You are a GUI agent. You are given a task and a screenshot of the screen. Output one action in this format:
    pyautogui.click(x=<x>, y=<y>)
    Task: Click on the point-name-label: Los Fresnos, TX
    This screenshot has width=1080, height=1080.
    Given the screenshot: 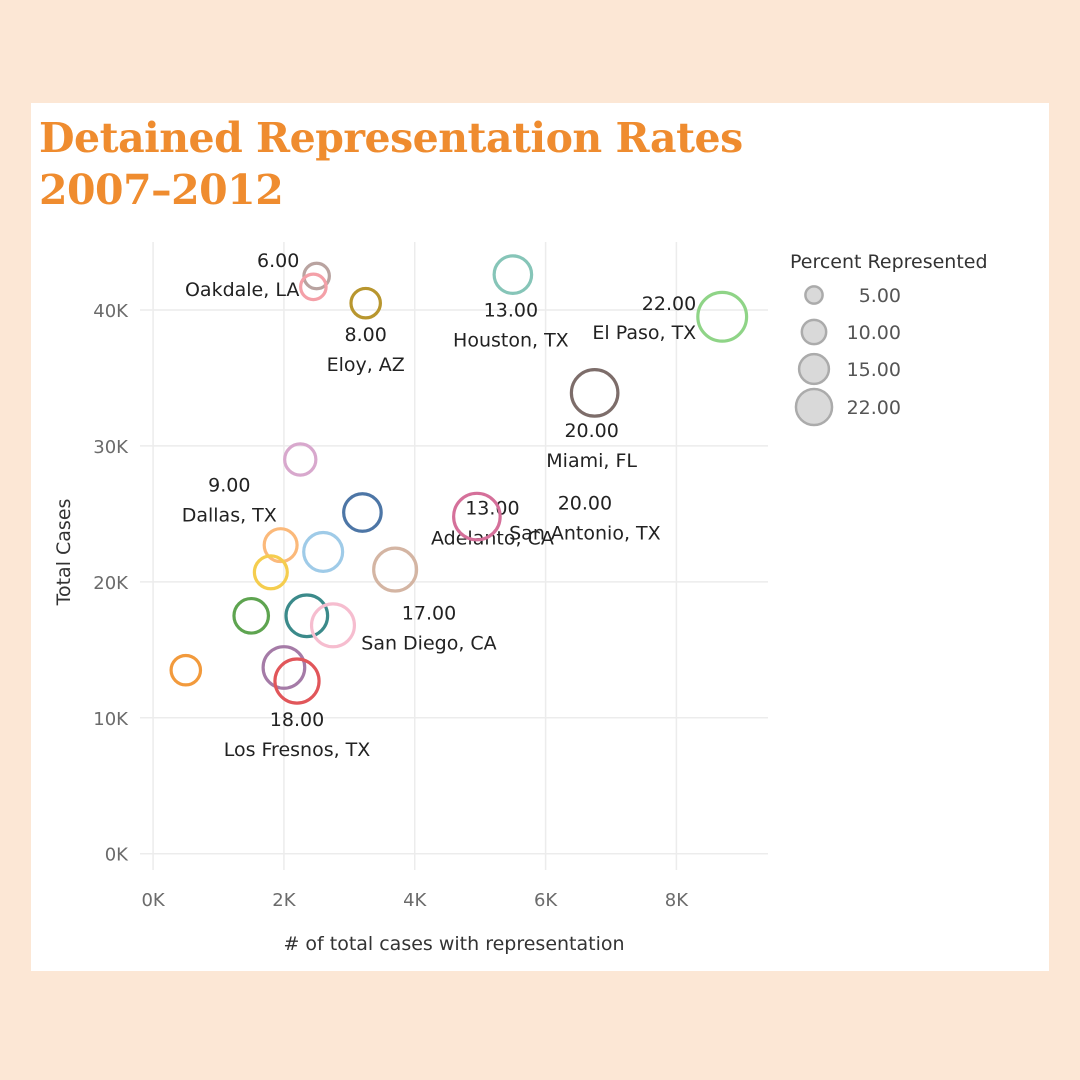 What is the action you would take?
    pyautogui.click(x=297, y=750)
    